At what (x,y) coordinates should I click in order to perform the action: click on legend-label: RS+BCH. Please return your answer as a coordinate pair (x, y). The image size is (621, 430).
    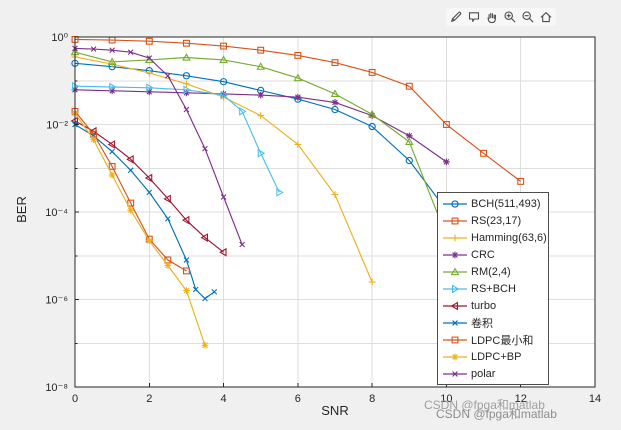
    Looking at the image, I should click on (493, 288).